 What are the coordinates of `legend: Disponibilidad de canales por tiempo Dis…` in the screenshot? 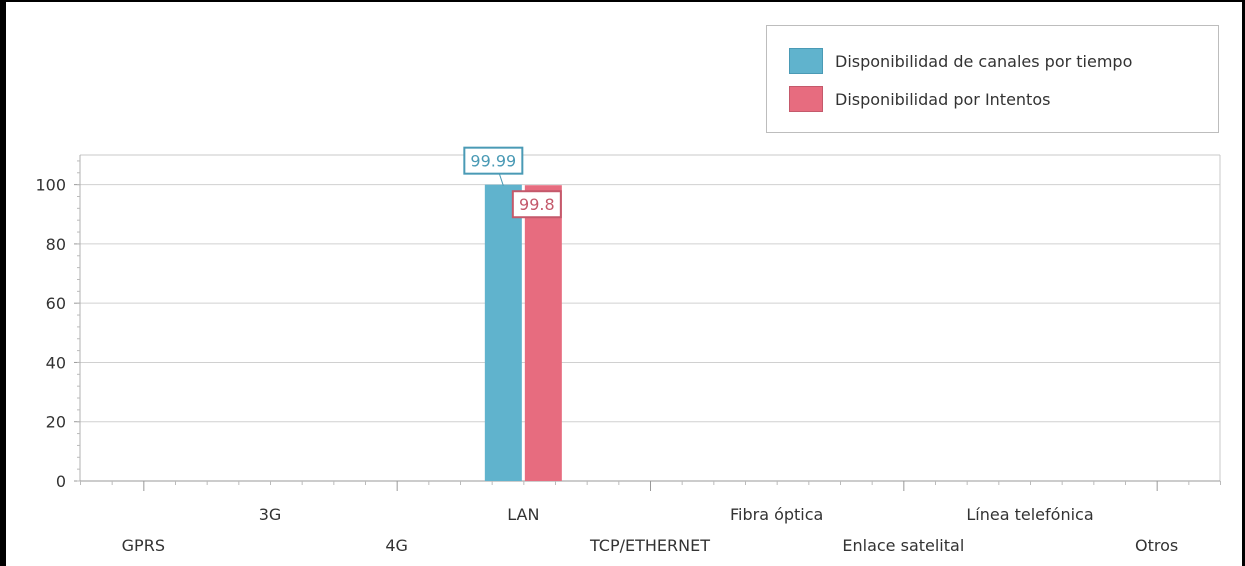 It's located at (992, 79).